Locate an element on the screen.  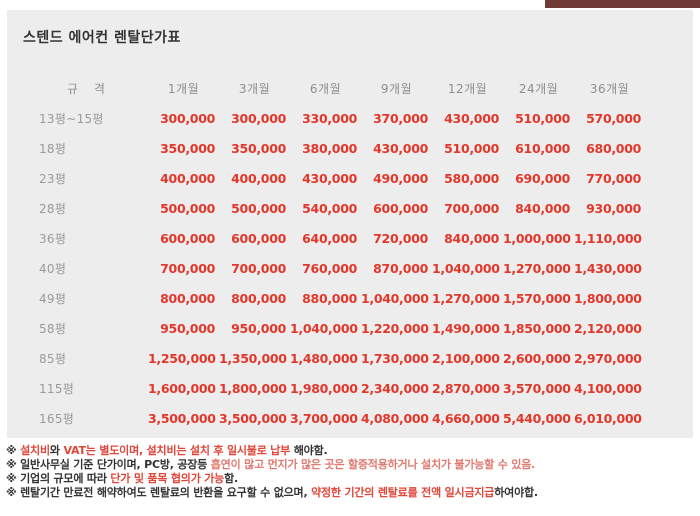
price-cell: 4,080,000 is located at coordinates (395, 418).